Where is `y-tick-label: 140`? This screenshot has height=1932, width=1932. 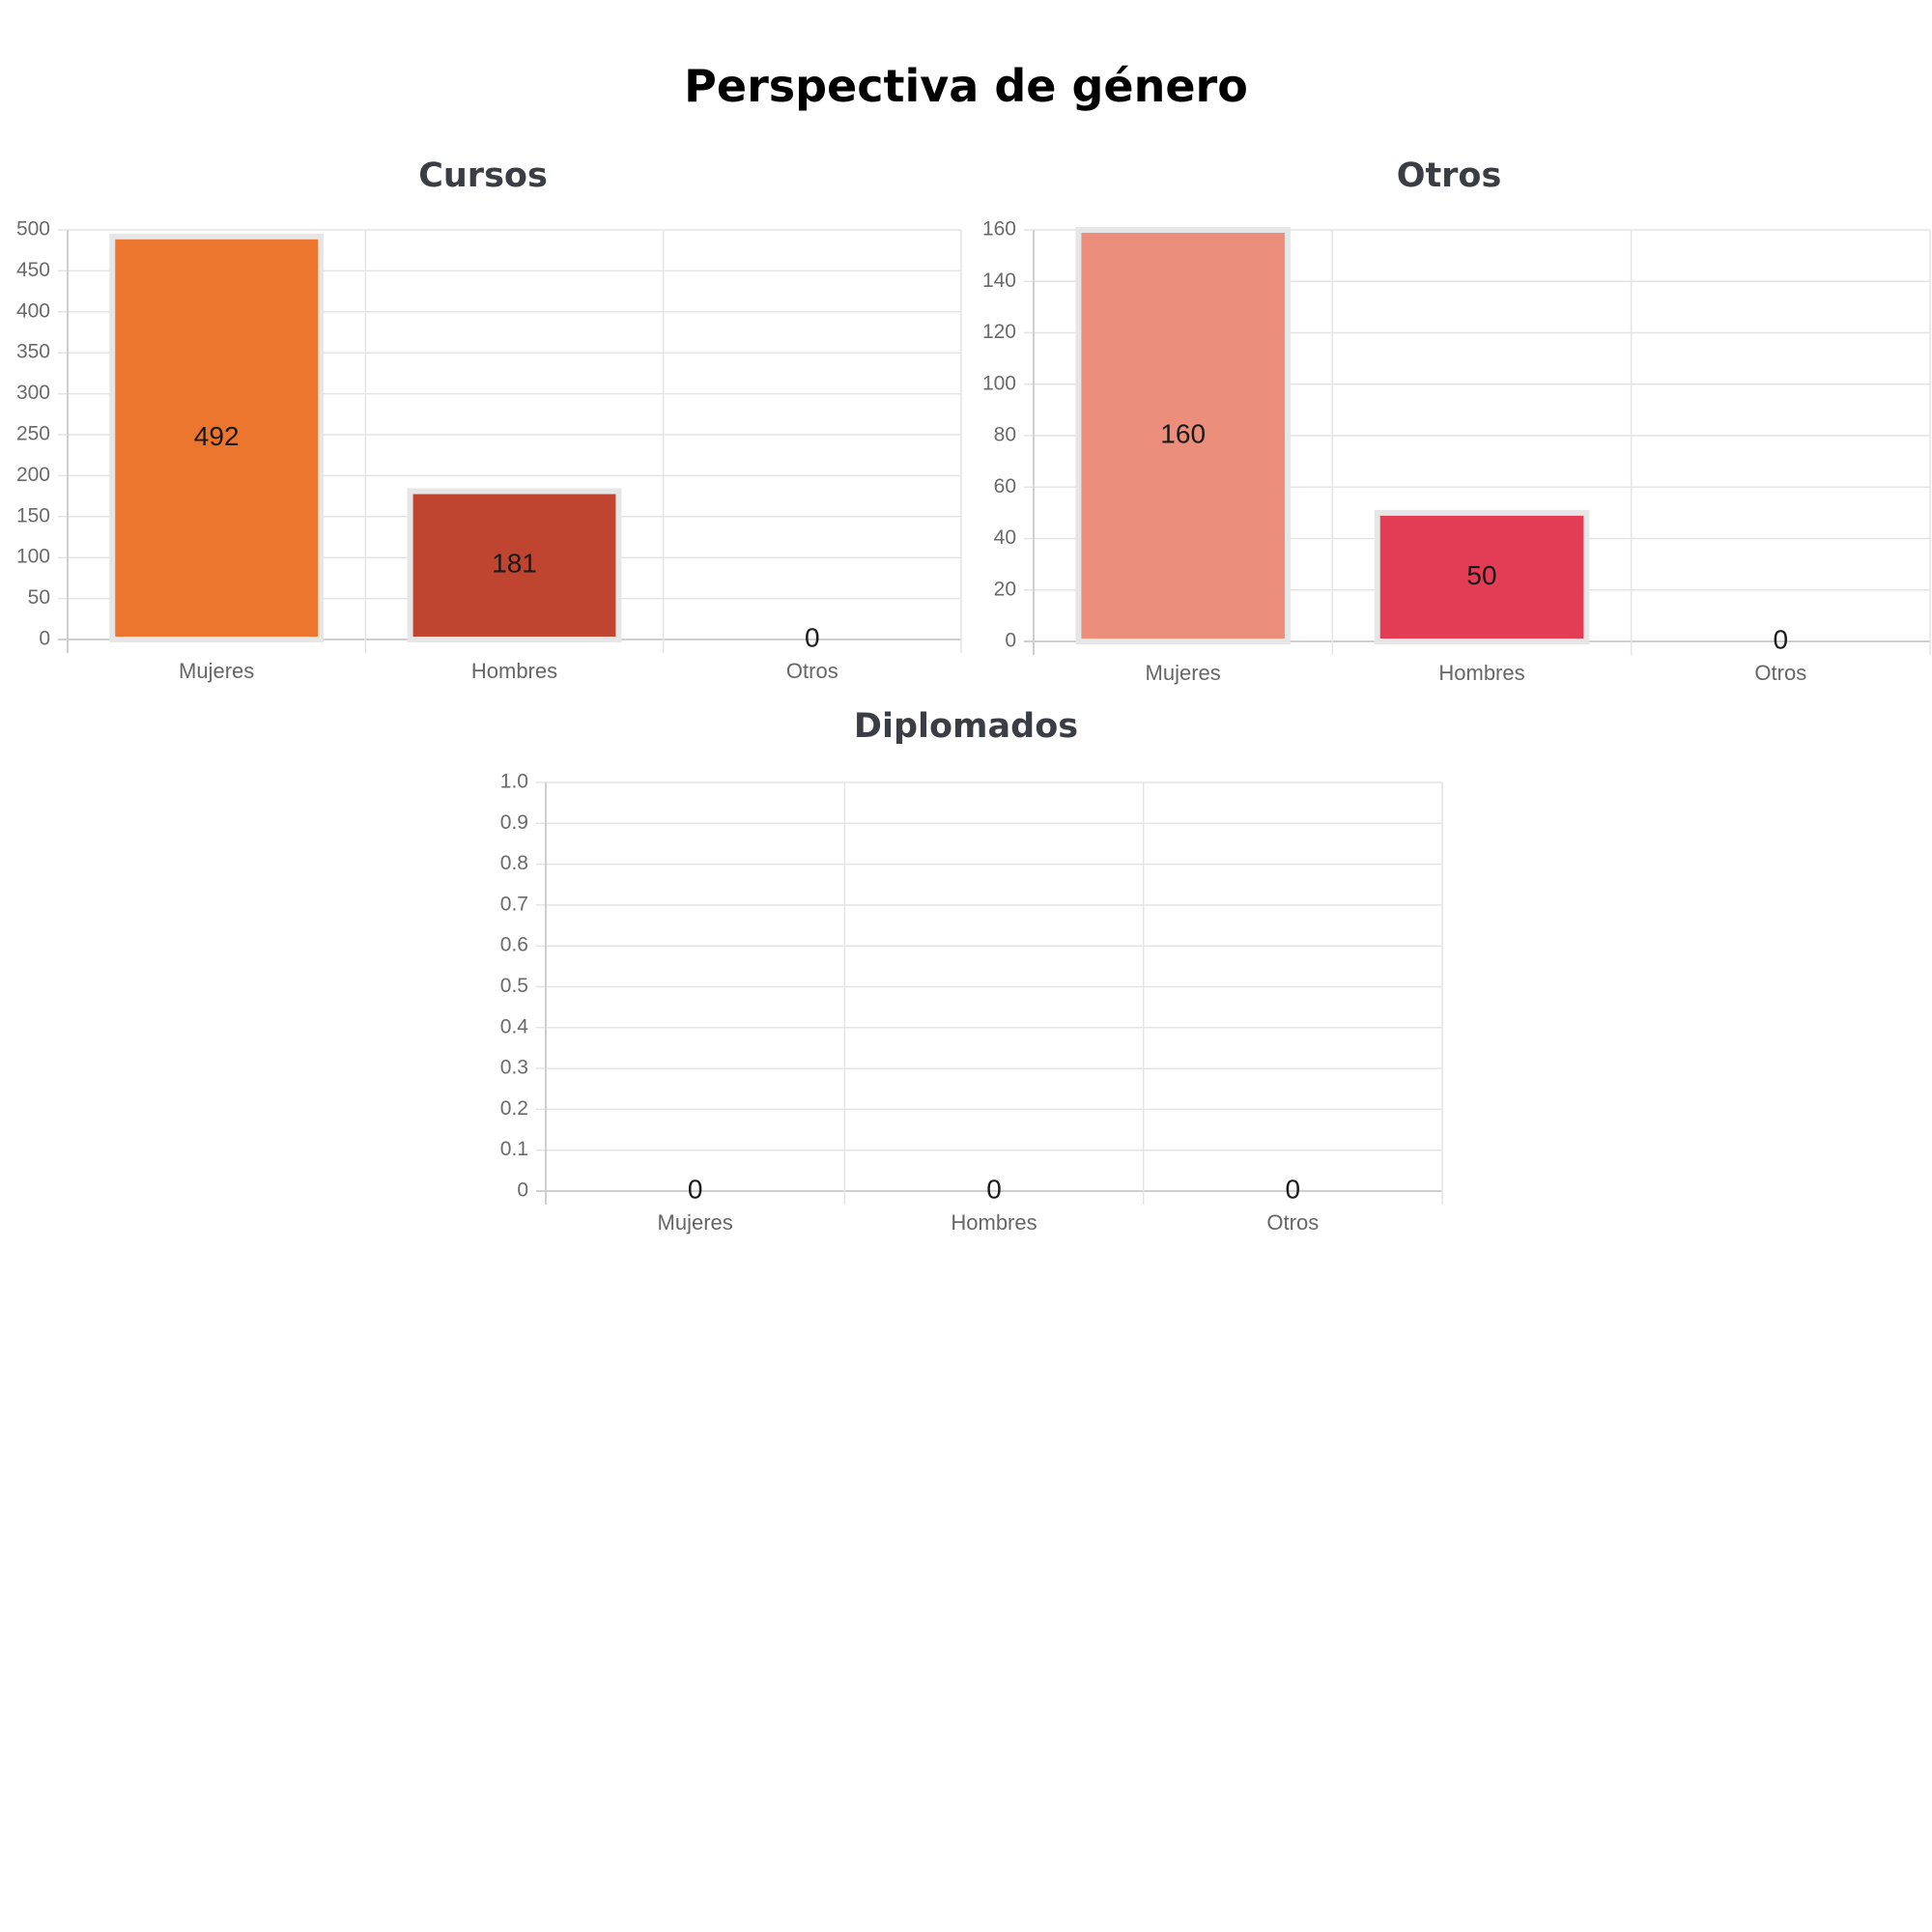 y-tick-label: 140 is located at coordinates (999, 281).